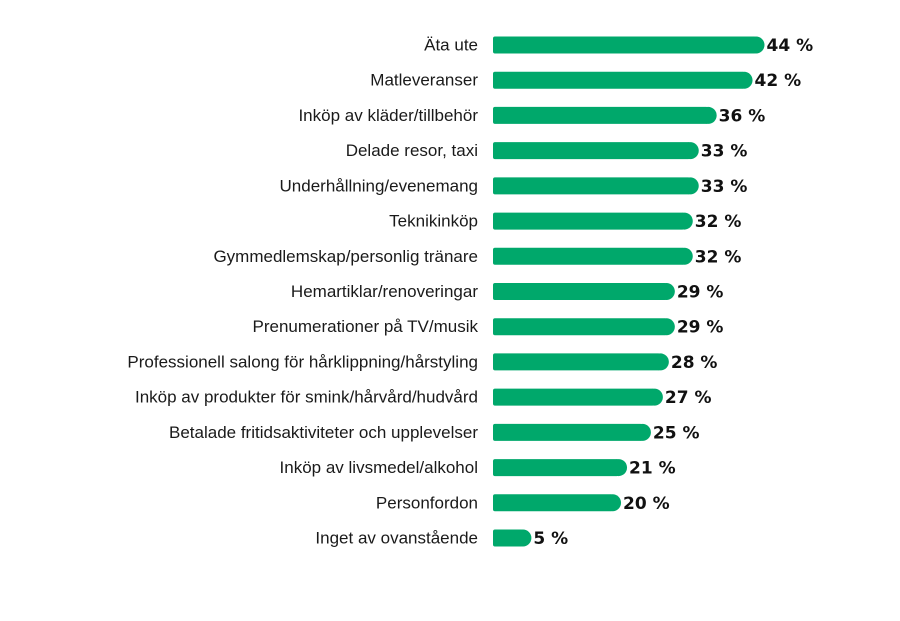 This screenshot has width=900, height=621. What do you see at coordinates (365, 326) in the screenshot?
I see `category-label: Prenumerationer på TV/musik` at bounding box center [365, 326].